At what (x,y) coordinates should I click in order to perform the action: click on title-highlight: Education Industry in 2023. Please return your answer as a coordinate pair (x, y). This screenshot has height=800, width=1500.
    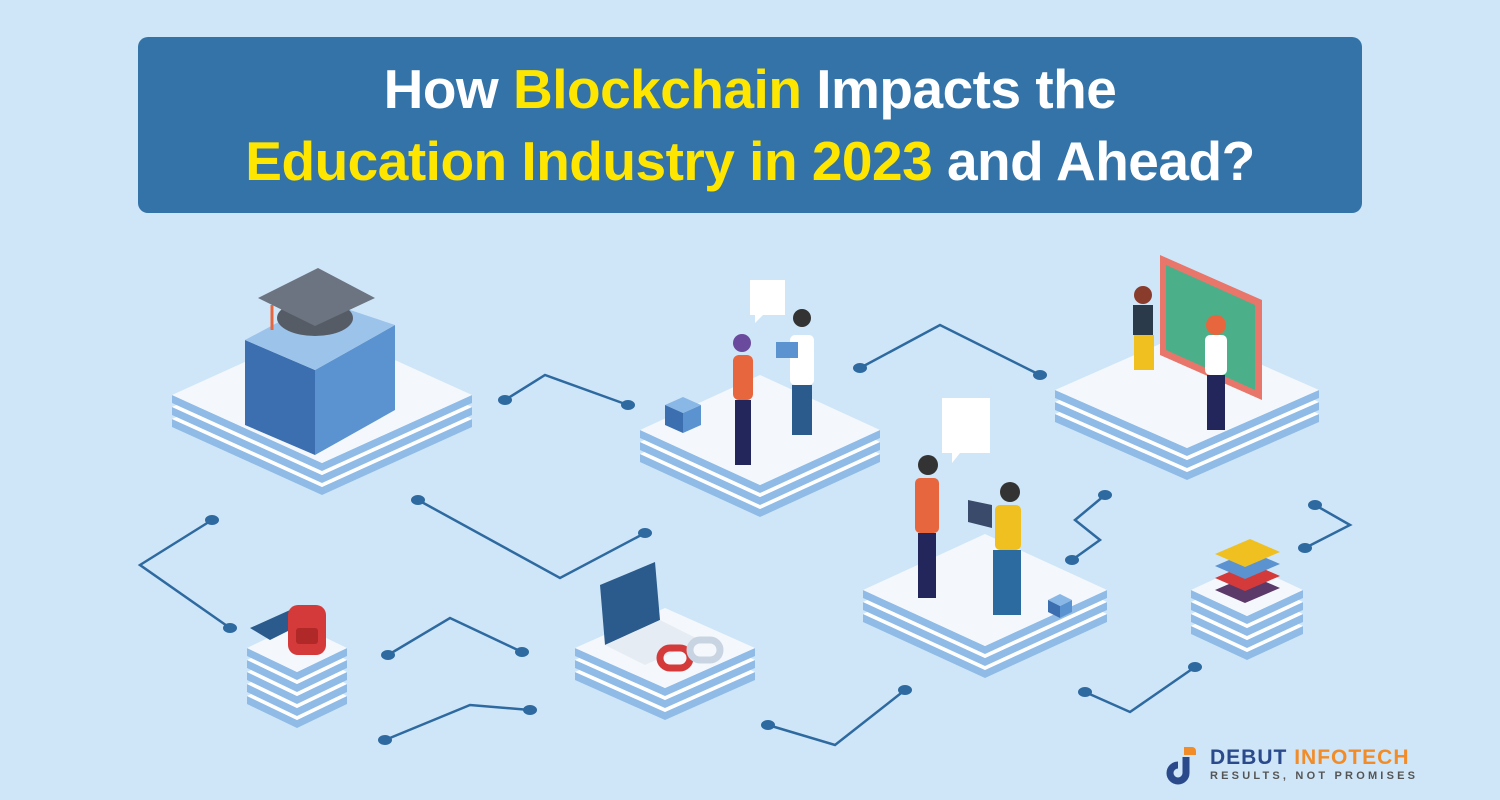
    Looking at the image, I should click on (589, 161).